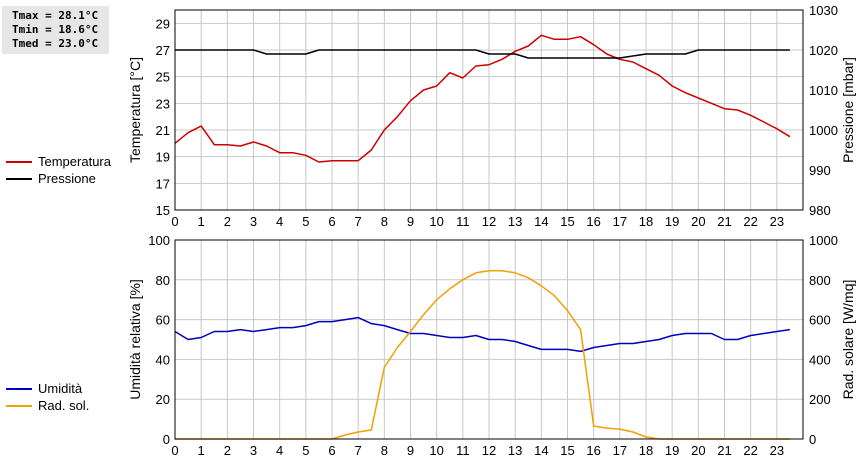 Image resolution: width=860 pixels, height=460 pixels. Describe the element at coordinates (820, 320) in the screenshot. I see `y-right-tick-label: 600` at that location.